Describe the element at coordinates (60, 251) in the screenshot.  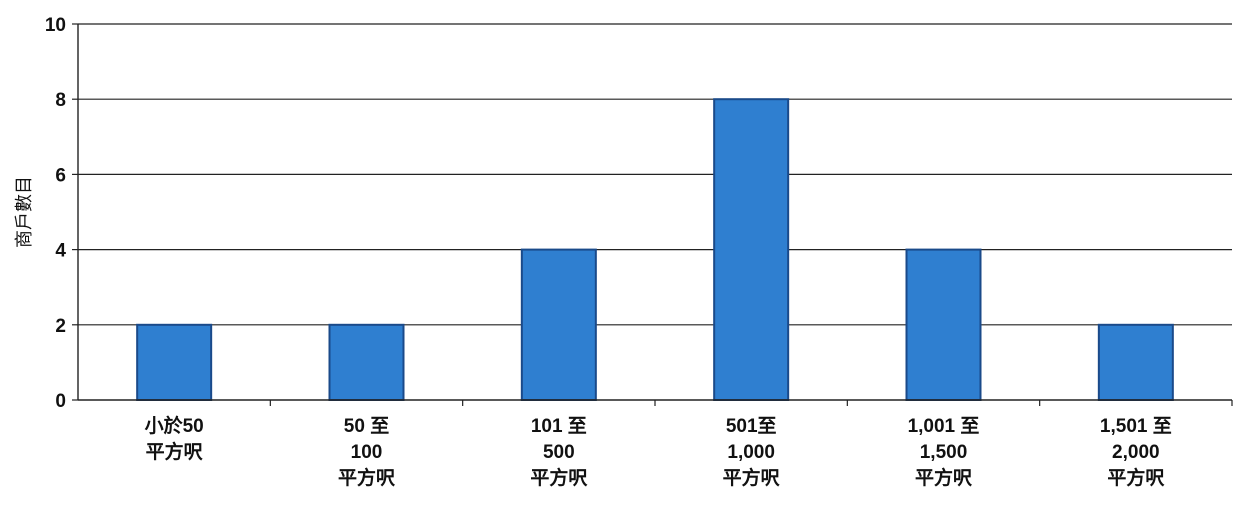
I see `y-tick-label: 4` at that location.